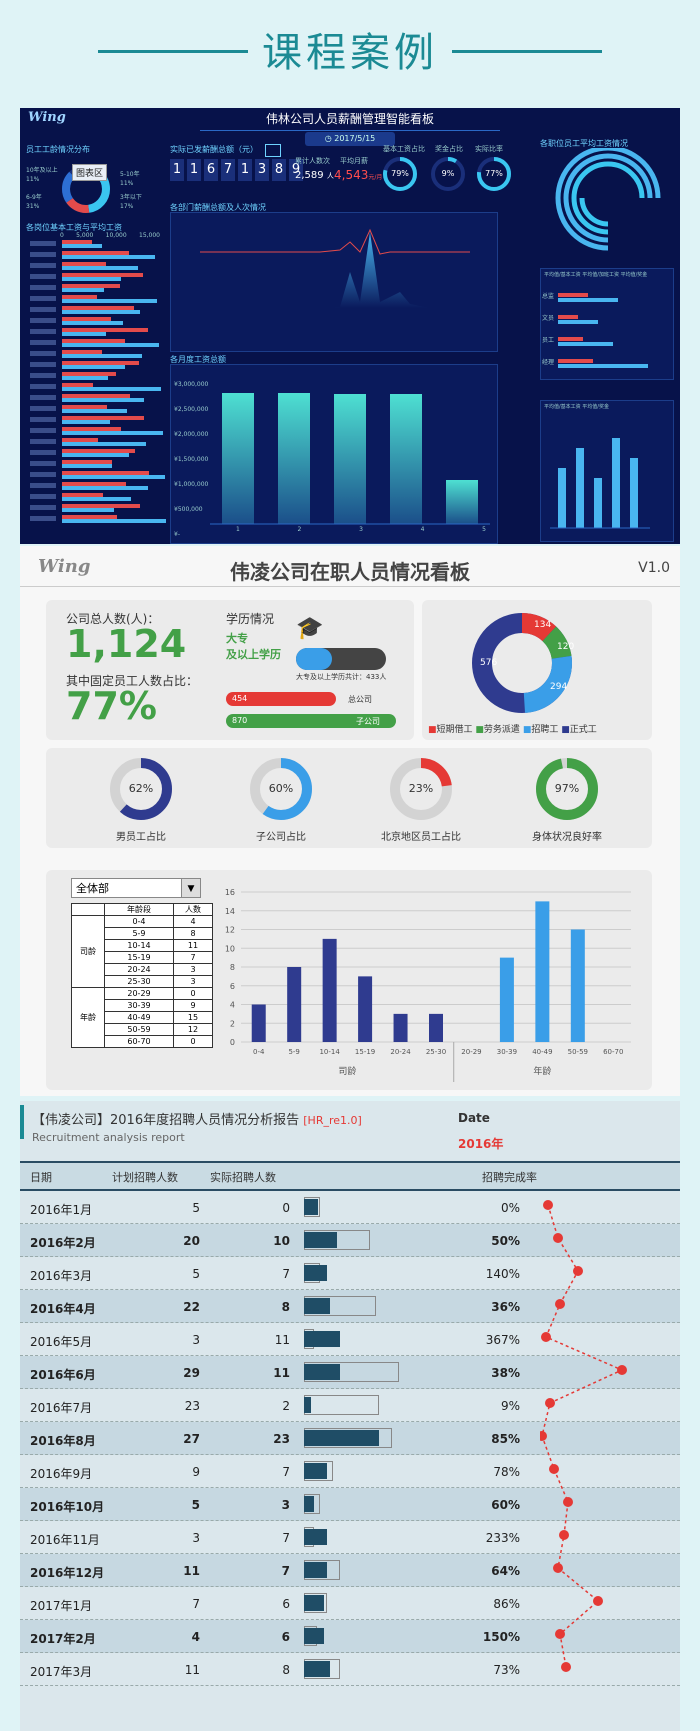 The height and width of the screenshot is (1731, 700). I want to click on plan-cell: 27, so click(191, 1439).